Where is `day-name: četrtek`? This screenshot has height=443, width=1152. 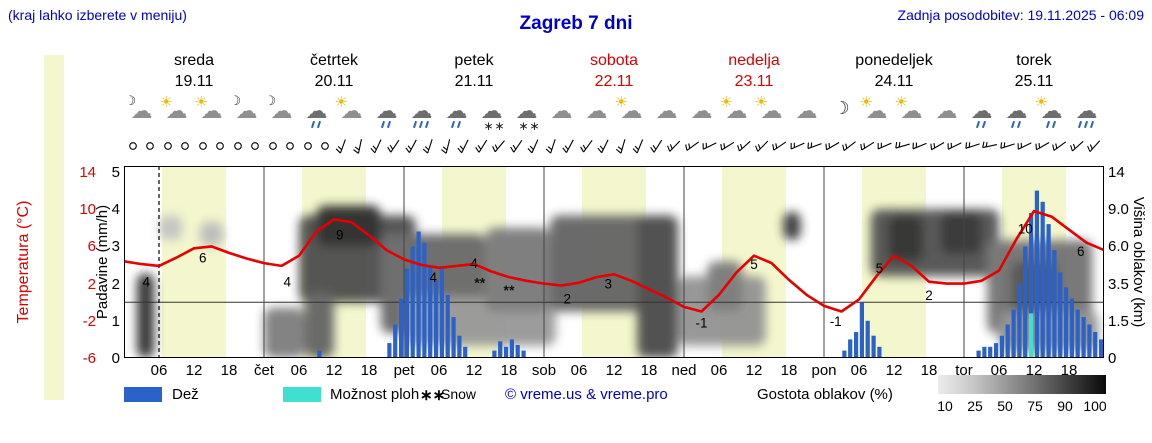 day-name: četrtek is located at coordinates (333, 60).